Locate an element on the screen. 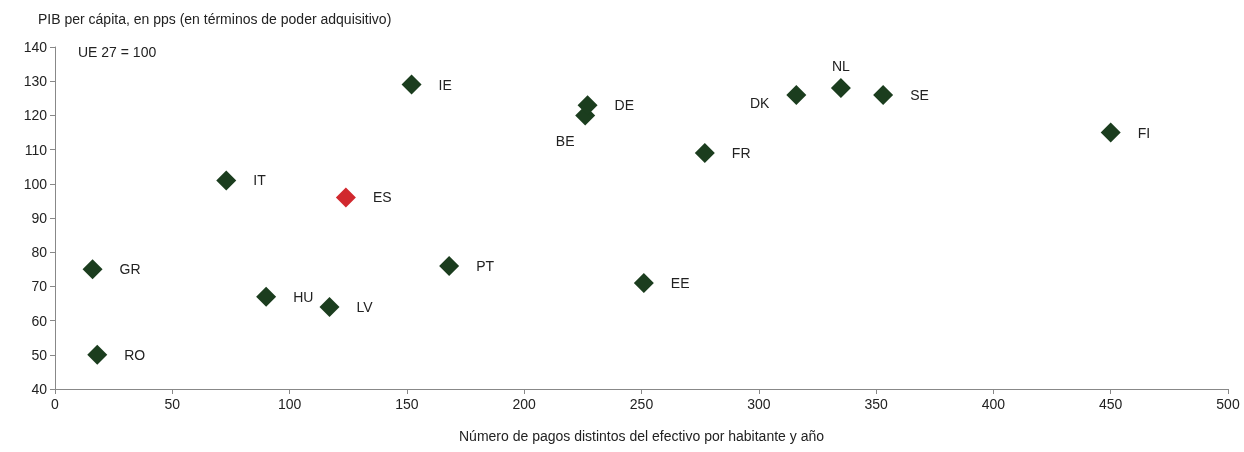 The width and height of the screenshot is (1244, 452). data-label: FI is located at coordinates (1144, 132).